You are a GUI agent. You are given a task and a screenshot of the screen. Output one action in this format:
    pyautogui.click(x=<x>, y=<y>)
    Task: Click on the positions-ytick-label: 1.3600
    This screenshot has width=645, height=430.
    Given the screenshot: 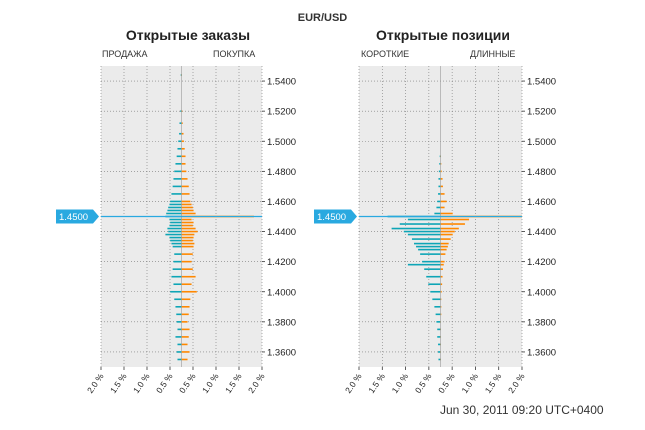 What is the action you would take?
    pyautogui.click(x=541, y=352)
    